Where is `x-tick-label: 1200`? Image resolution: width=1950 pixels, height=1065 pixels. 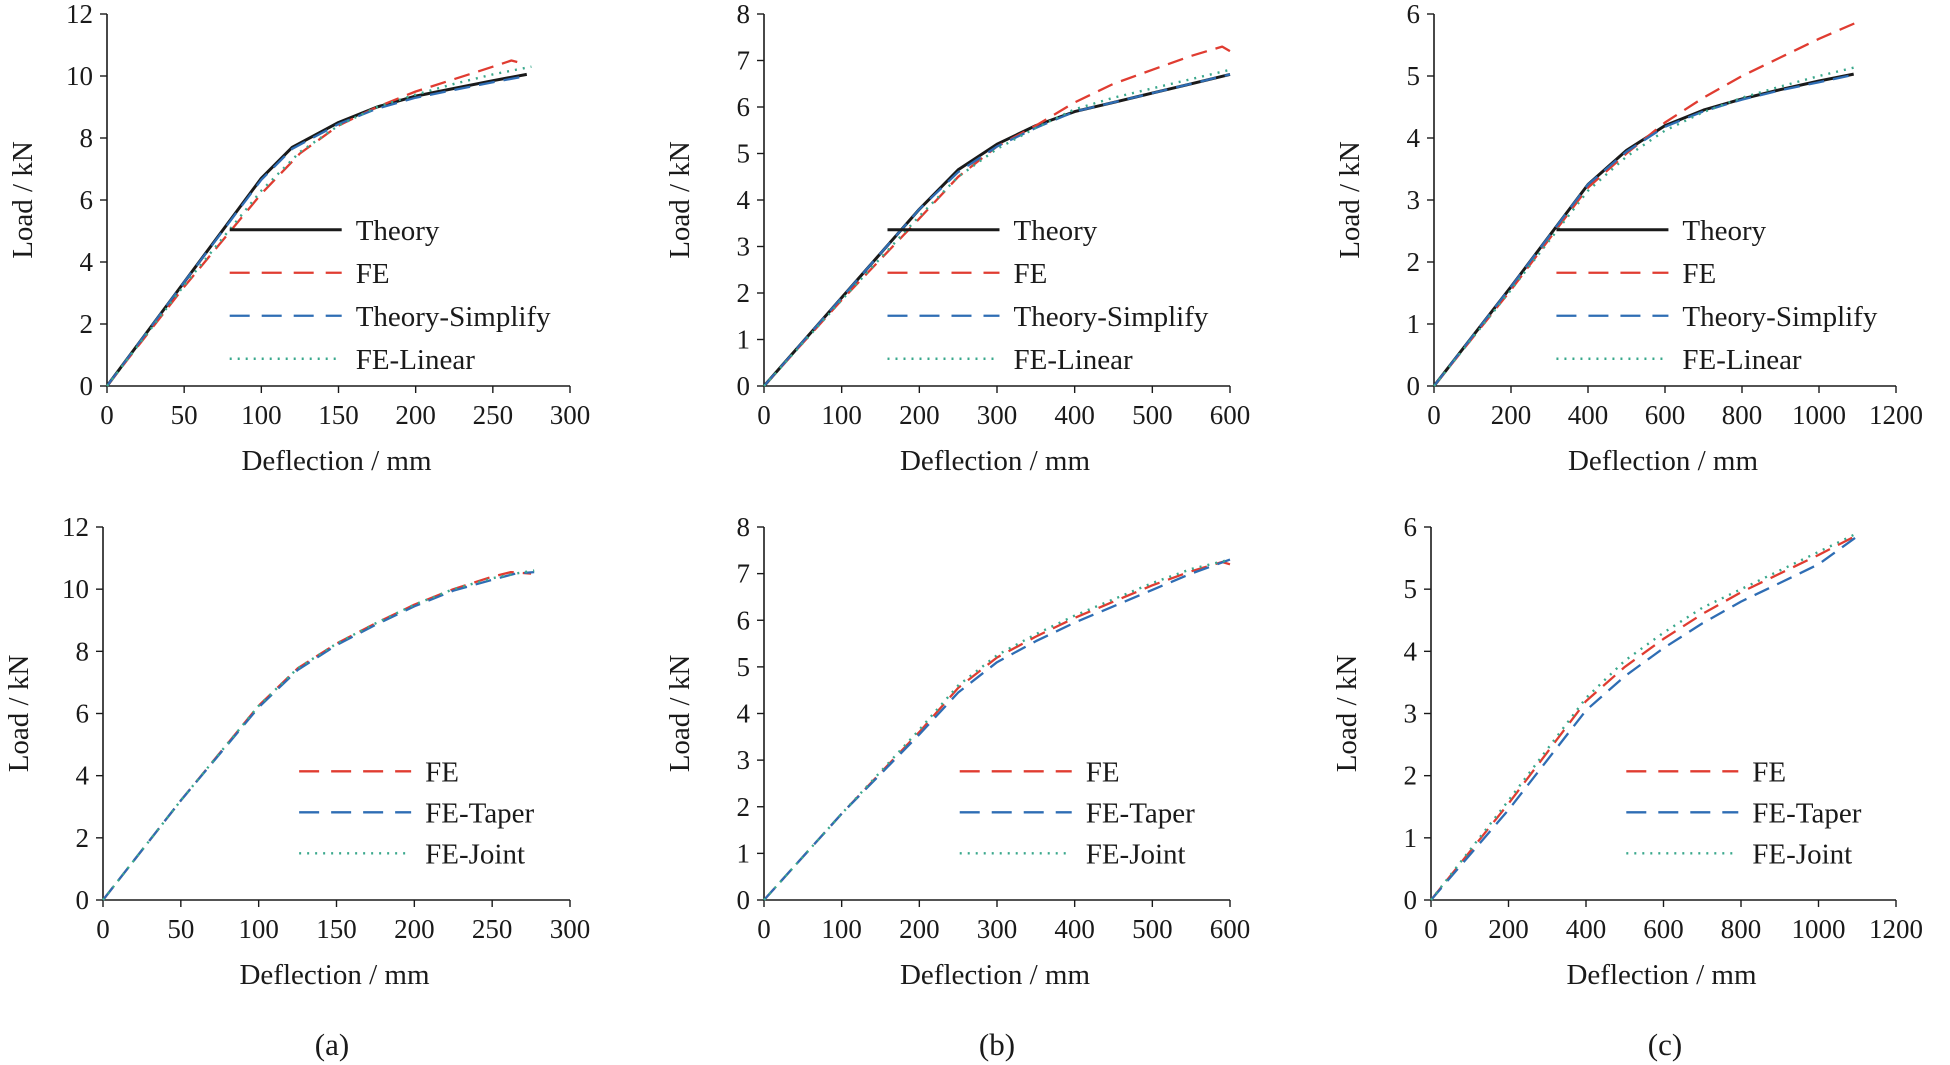 x-tick-label: 1200 is located at coordinates (1896, 415).